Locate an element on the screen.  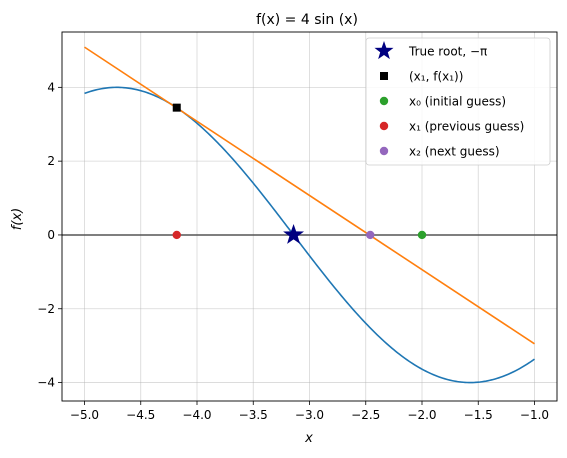
legend-item-tangent-point: (x₁, f(x₁)) is located at coordinates (421, 77).